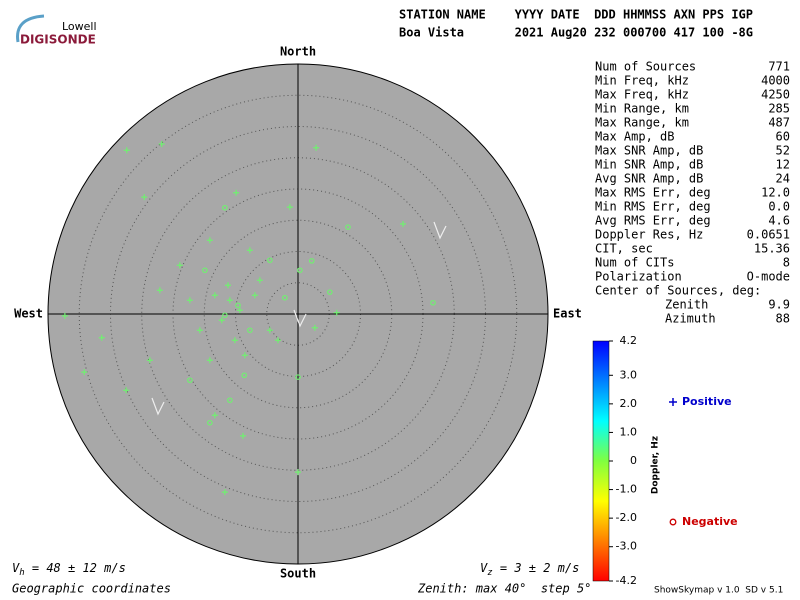 This screenshot has width=800, height=600. I want to click on stat-value: O-mode, so click(768, 277).